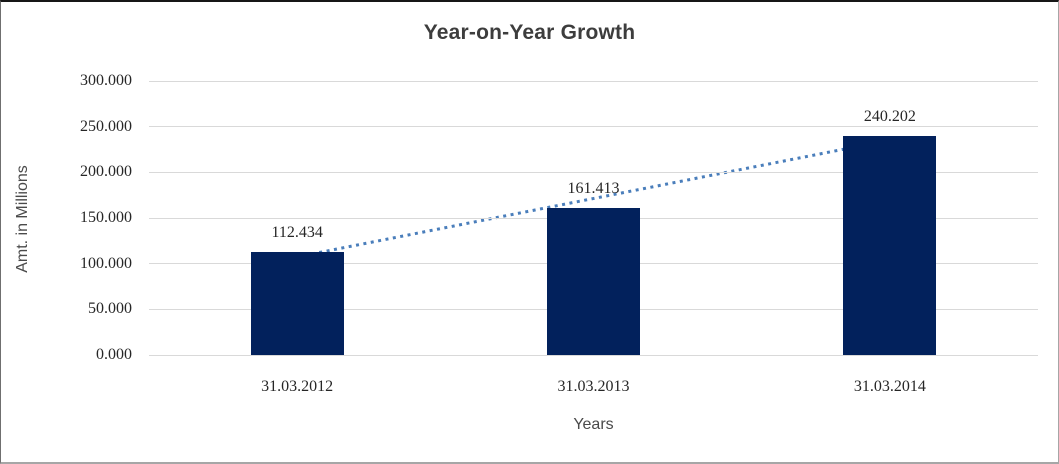  I want to click on x-axis-title: Years, so click(593, 424).